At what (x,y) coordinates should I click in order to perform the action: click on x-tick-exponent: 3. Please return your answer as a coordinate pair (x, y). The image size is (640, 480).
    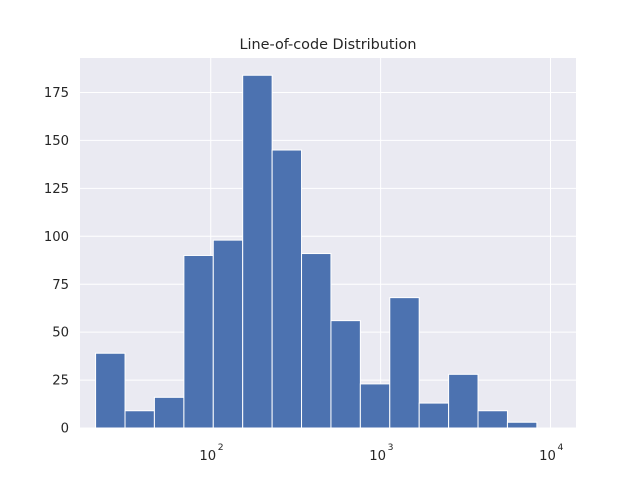
    Looking at the image, I should click on (391, 447).